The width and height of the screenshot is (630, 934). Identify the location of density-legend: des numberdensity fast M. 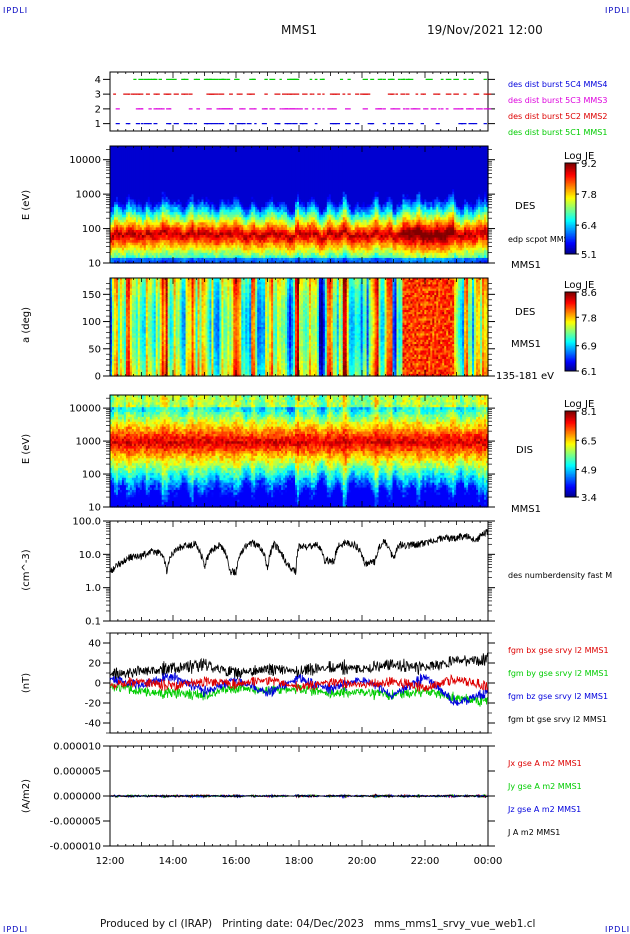
(560, 575).